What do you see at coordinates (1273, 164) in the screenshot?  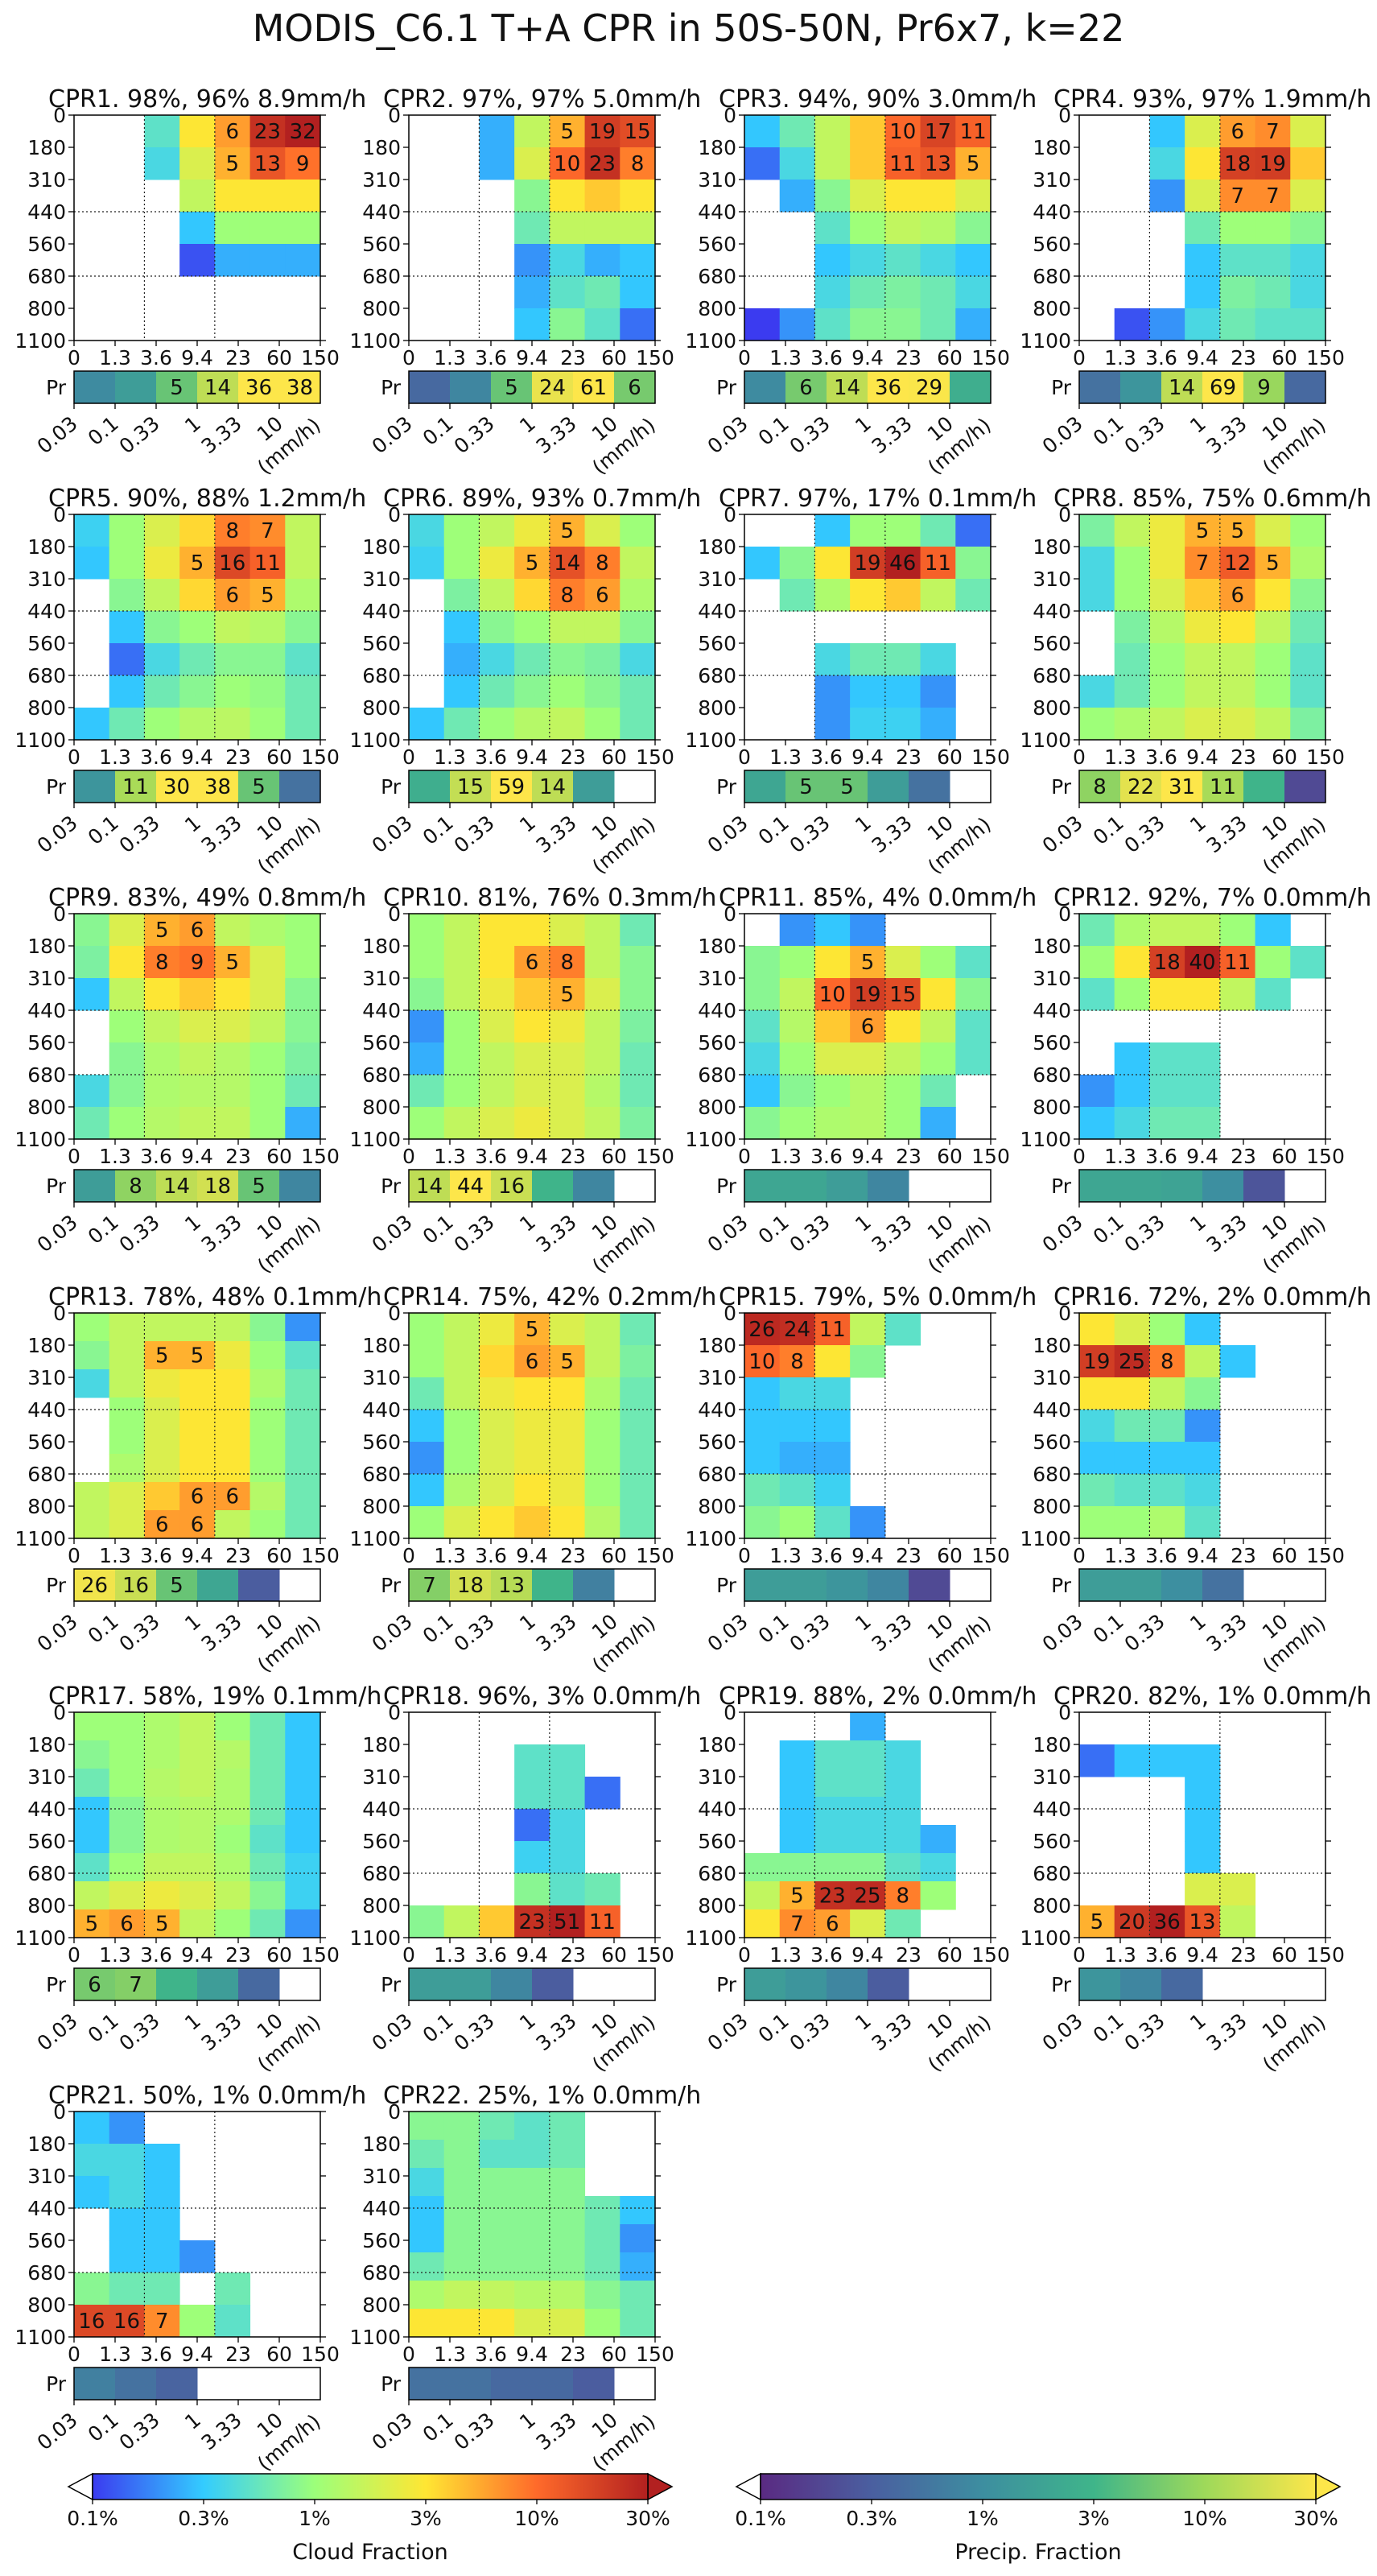 I see `cell-value-label: 19` at bounding box center [1273, 164].